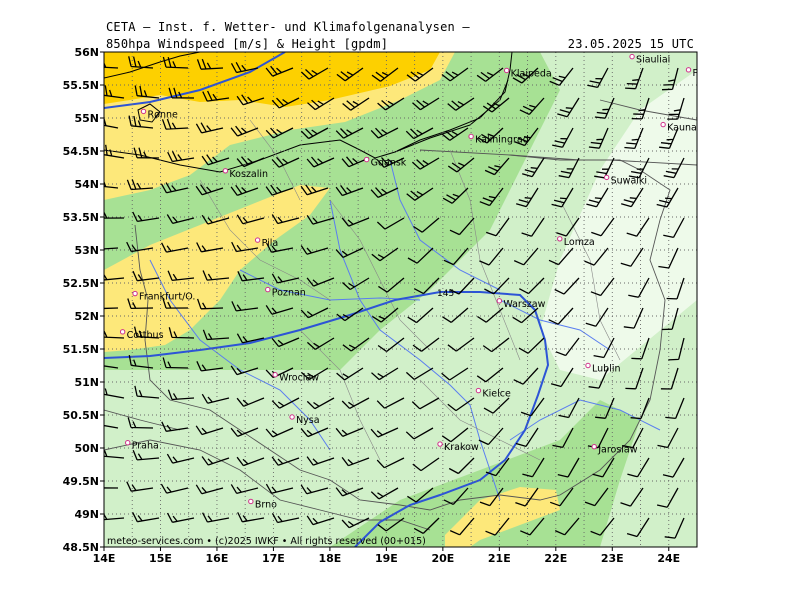 The width and height of the screenshot is (800, 600). I want to click on lat-tick-label: 49.5N, so click(81, 481).